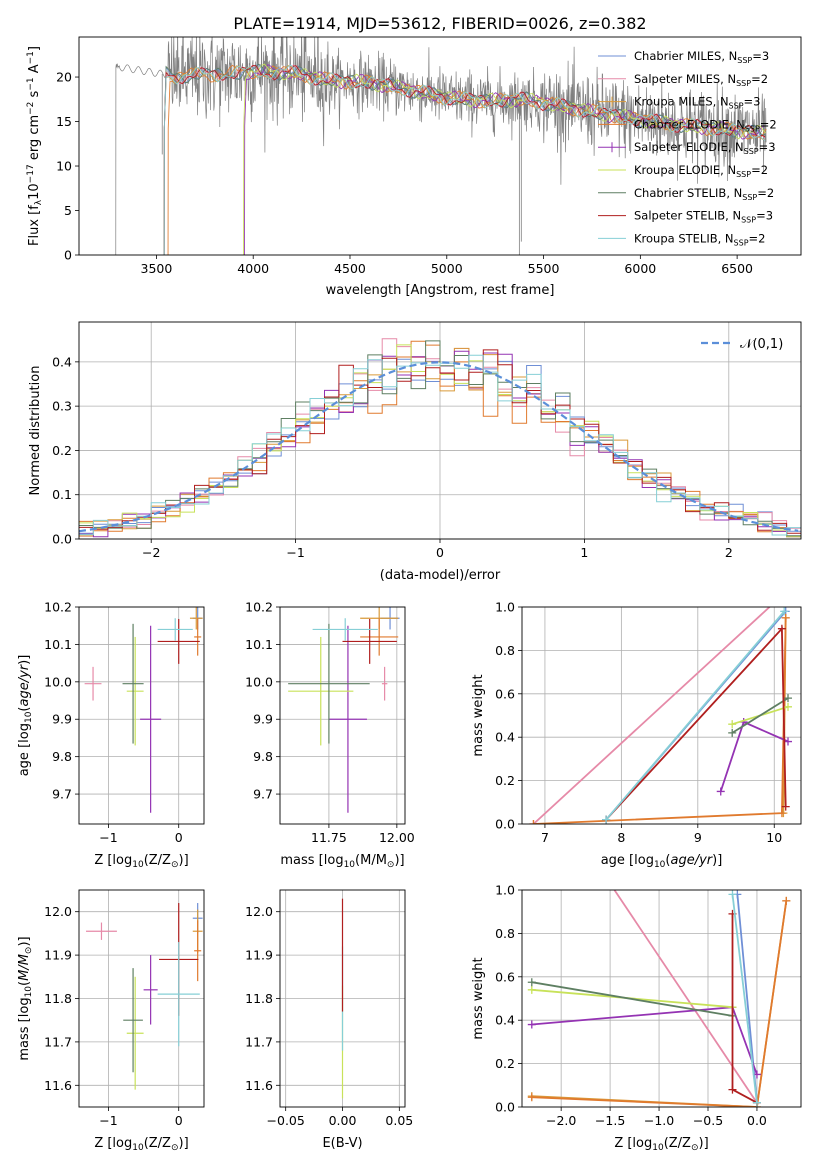  What do you see at coordinates (68, 210) in the screenshot?
I see `y-tick-label: 5` at bounding box center [68, 210].